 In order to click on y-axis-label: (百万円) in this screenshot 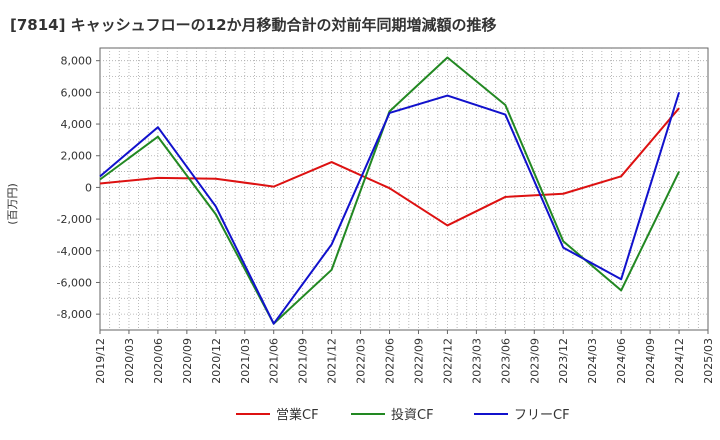, I will do `click(12, 204)`.